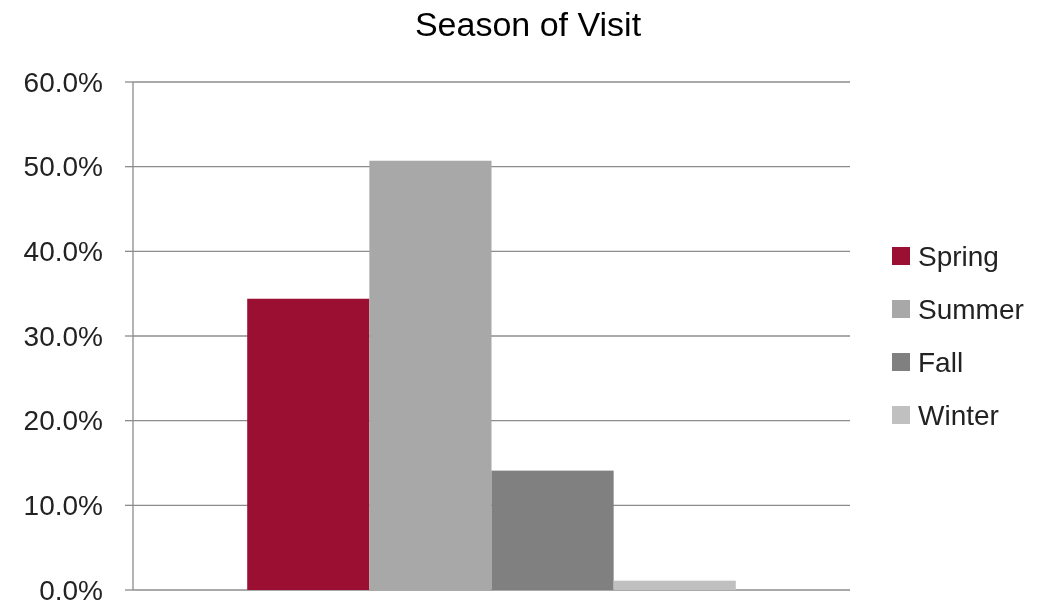 The image size is (1041, 603). What do you see at coordinates (63, 506) in the screenshot?
I see `y-tick-label: 10.0%` at bounding box center [63, 506].